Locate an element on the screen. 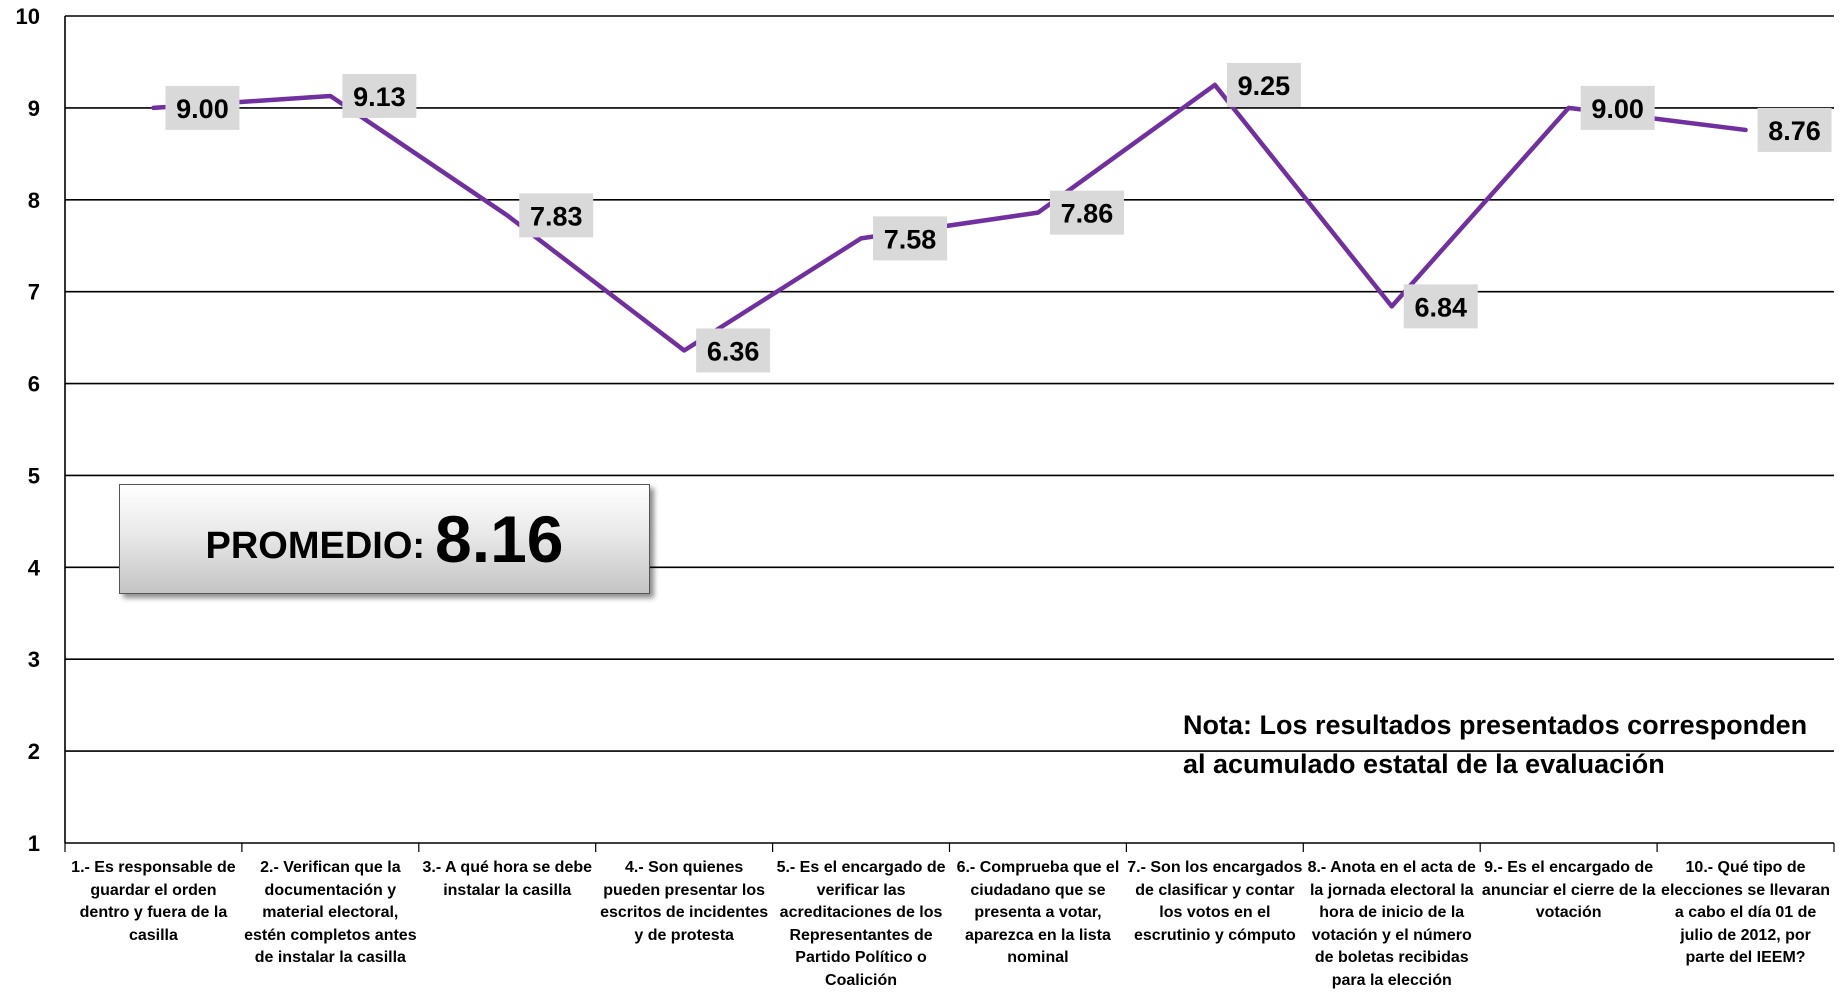 The width and height of the screenshot is (1839, 992). x-category-label-line: guardar el orden is located at coordinates (153, 891).